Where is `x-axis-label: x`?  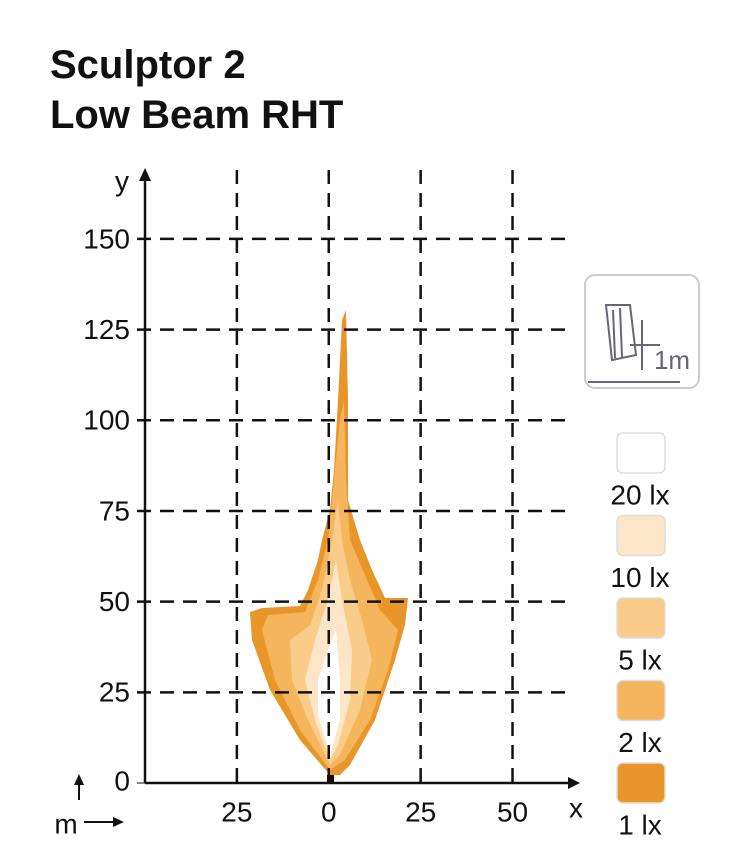
x-axis-label: x is located at coordinates (576, 807).